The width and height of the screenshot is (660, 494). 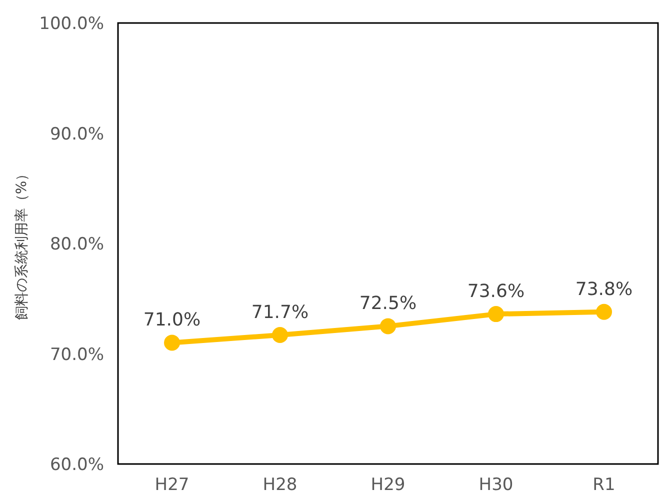 What do you see at coordinates (280, 484) in the screenshot?
I see `x-tick-label: H28` at bounding box center [280, 484].